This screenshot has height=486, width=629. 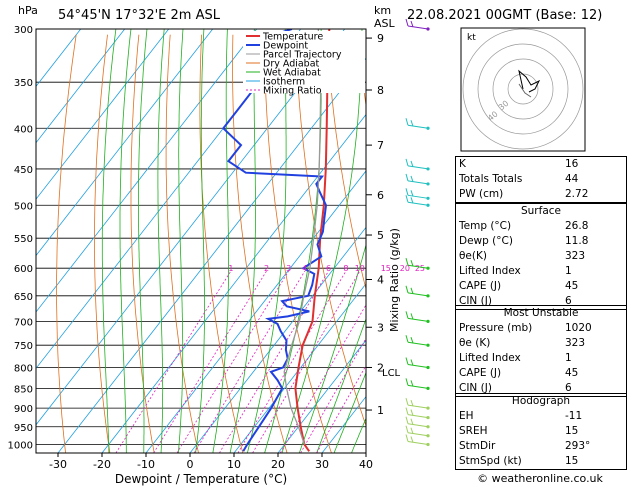 I want to click on table-row: EH -11, so click(x=541, y=416).